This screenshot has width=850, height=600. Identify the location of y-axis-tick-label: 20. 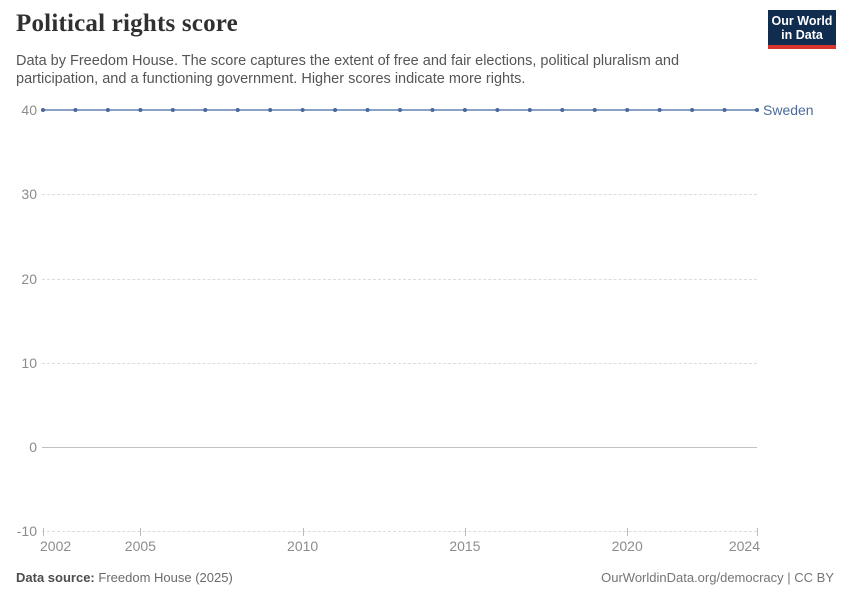
(29, 278).